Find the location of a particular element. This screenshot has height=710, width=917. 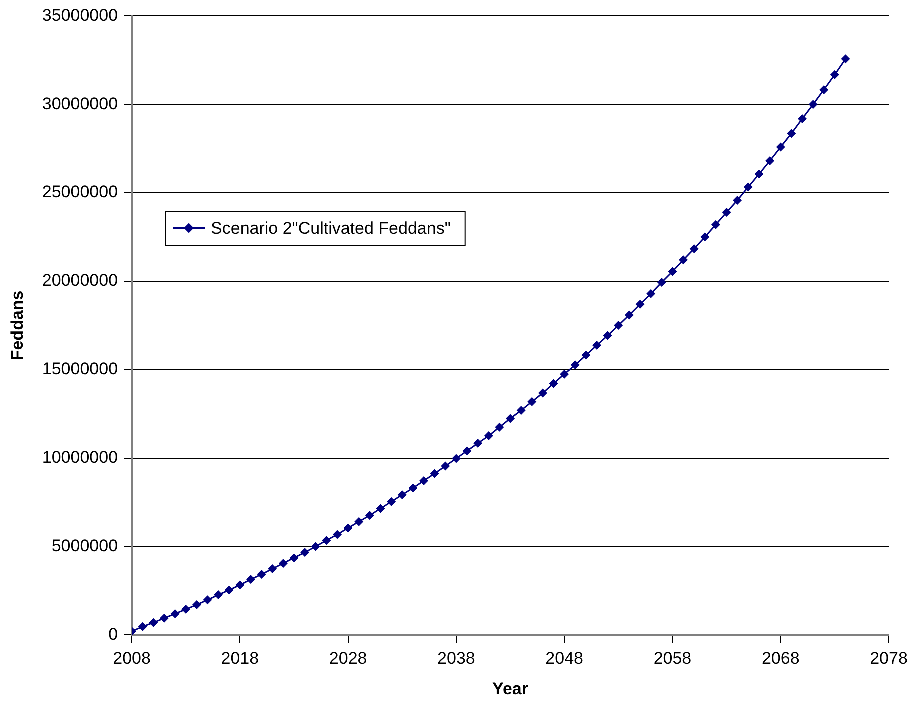

y-tick-label: 5000000 is located at coordinates (85, 546).